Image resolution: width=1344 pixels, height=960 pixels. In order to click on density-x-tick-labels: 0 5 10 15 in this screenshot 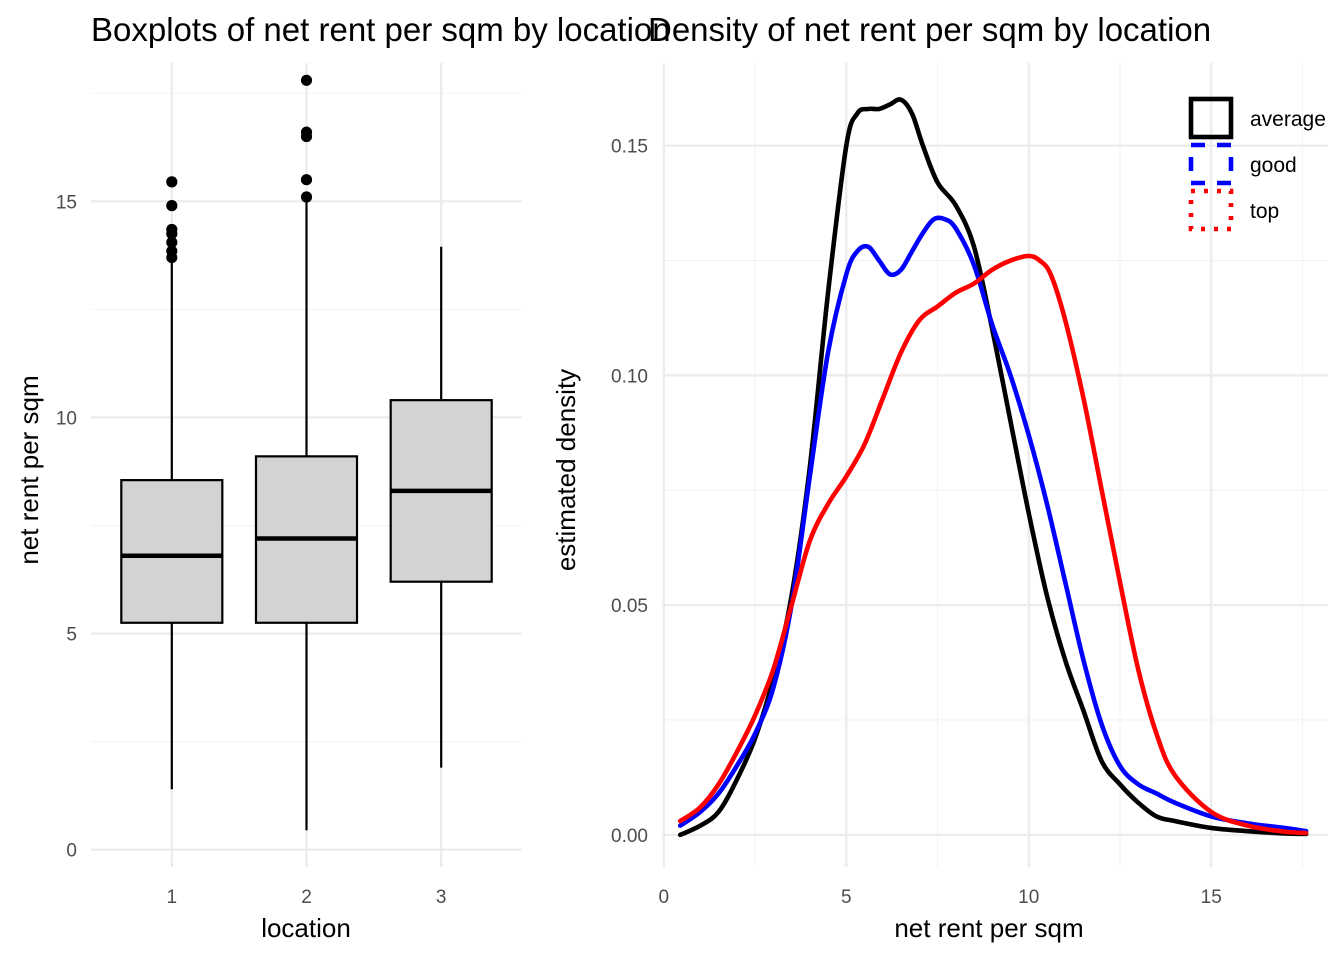, I will do `click(940, 897)`.